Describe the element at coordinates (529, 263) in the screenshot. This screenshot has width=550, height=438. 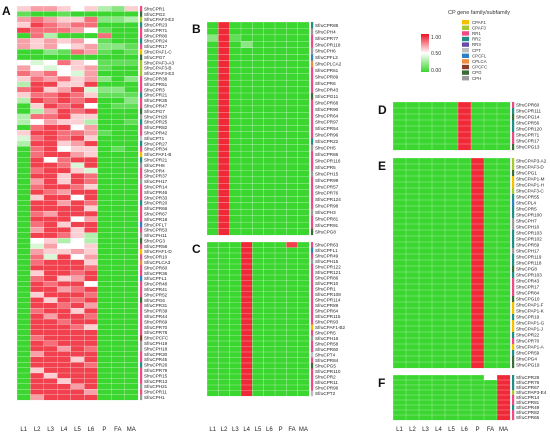
I see `row-label: SfruCPR118` at that location.